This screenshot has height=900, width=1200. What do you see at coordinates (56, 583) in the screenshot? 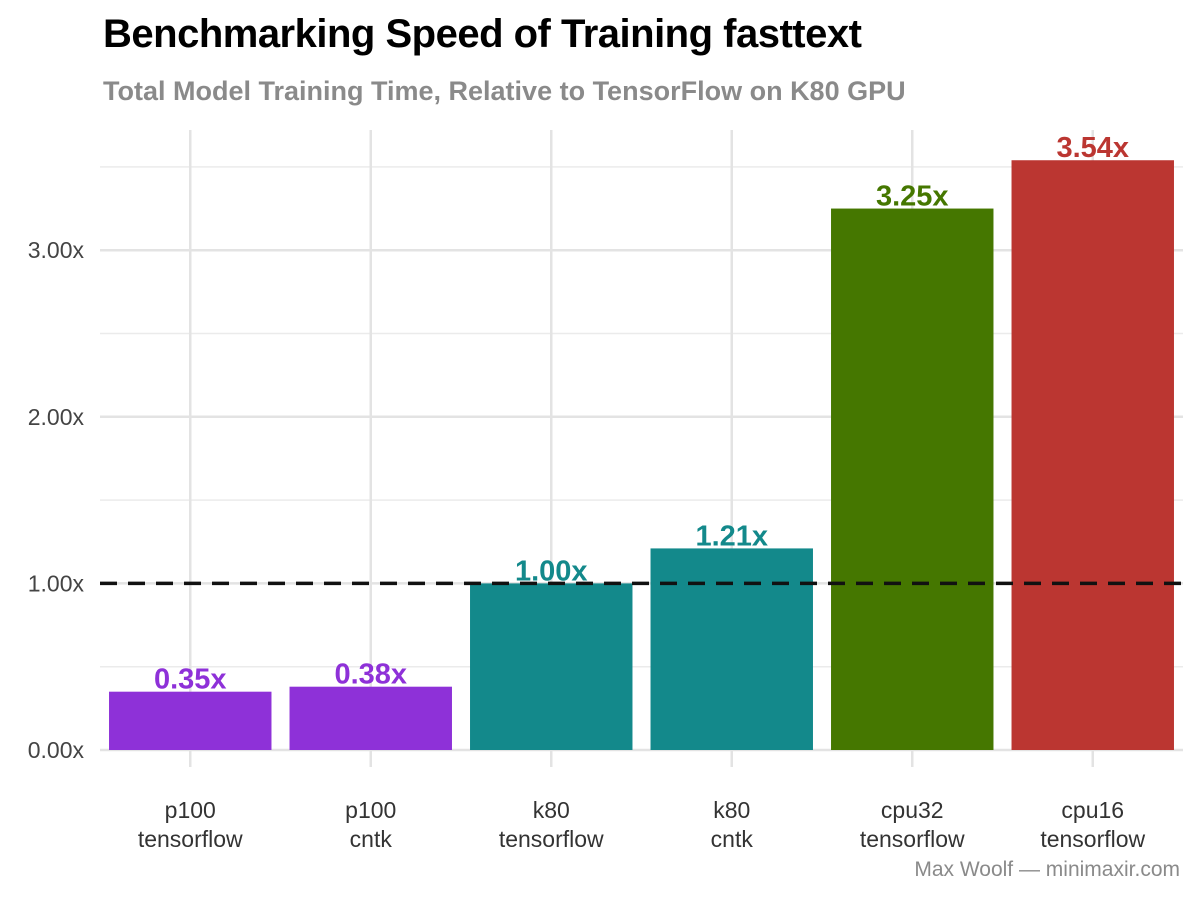
I see `y-tick-label: 1.00x` at bounding box center [56, 583].